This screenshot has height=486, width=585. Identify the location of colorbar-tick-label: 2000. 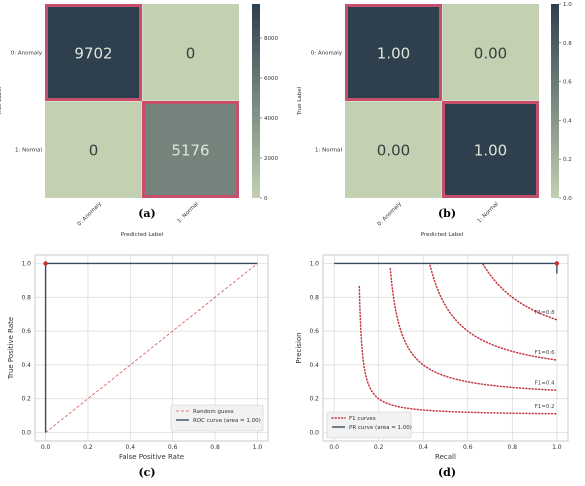
(271, 159).